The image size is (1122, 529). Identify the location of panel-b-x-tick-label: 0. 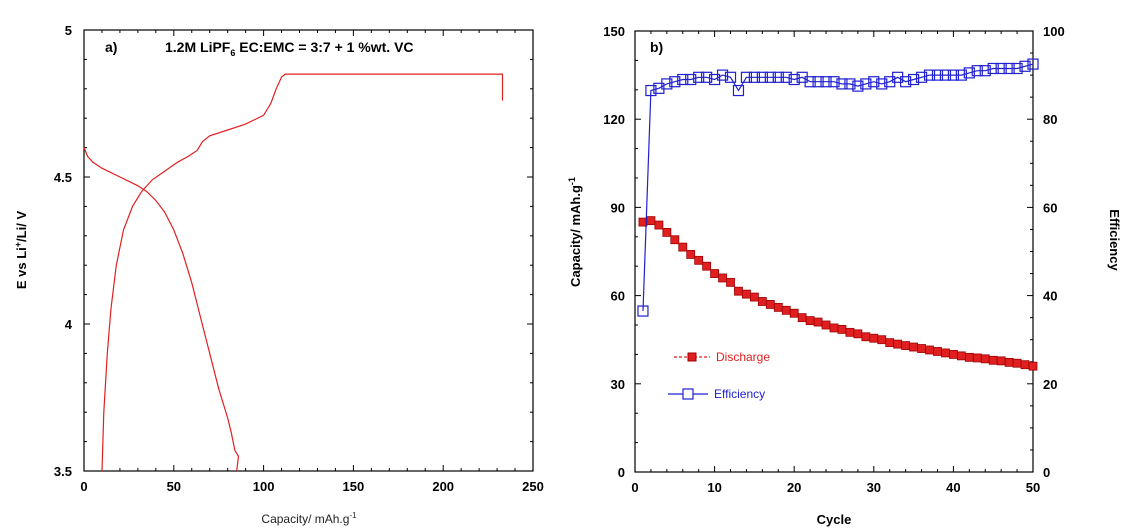
(634, 487).